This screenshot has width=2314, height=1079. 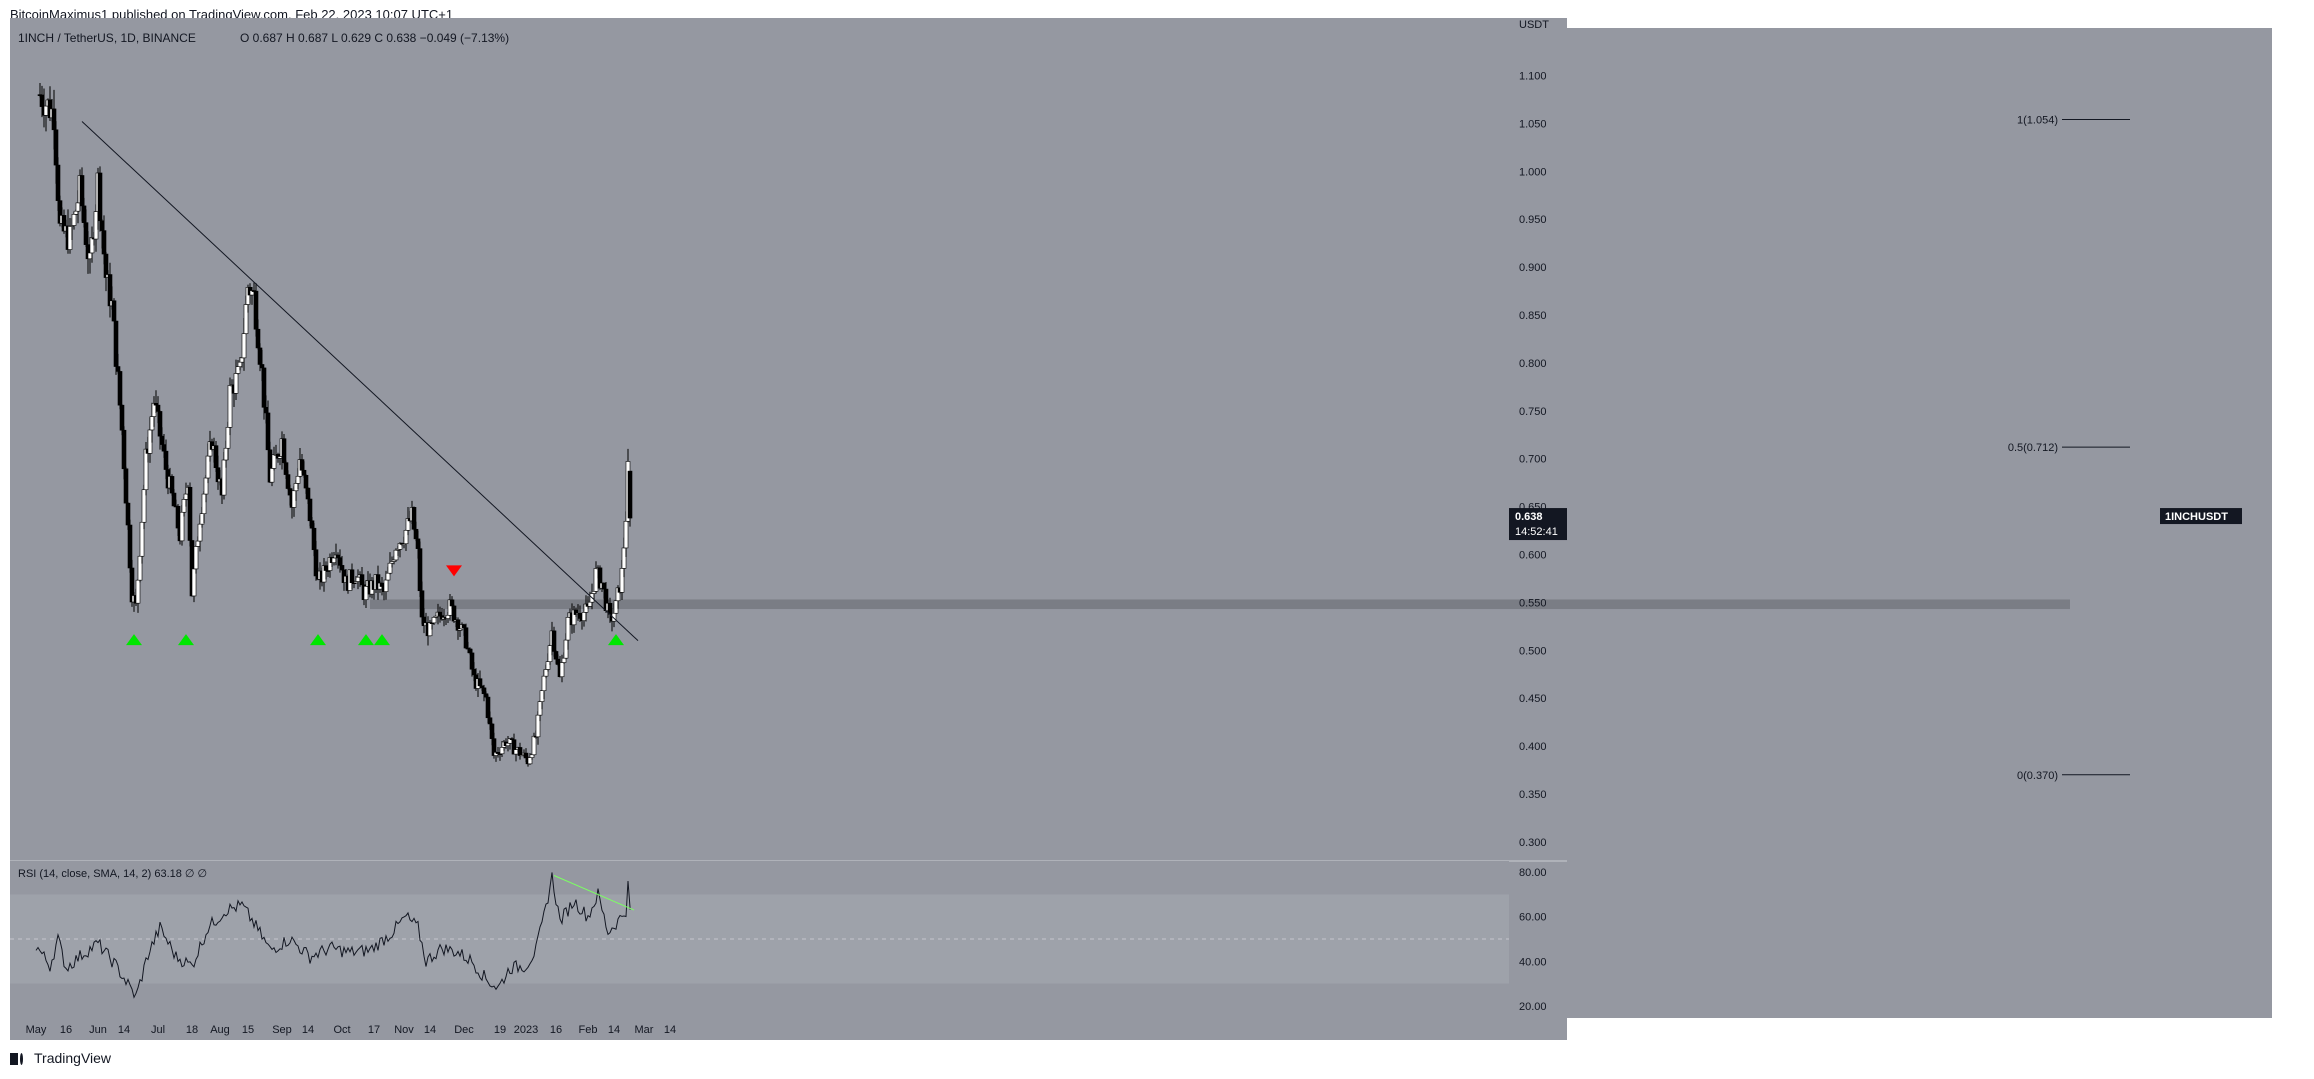 What do you see at coordinates (112, 874) in the screenshot?
I see `rsi-legend: RSI (14, close, SMA, 14, 2) 63.18 ∅ ∅` at bounding box center [112, 874].